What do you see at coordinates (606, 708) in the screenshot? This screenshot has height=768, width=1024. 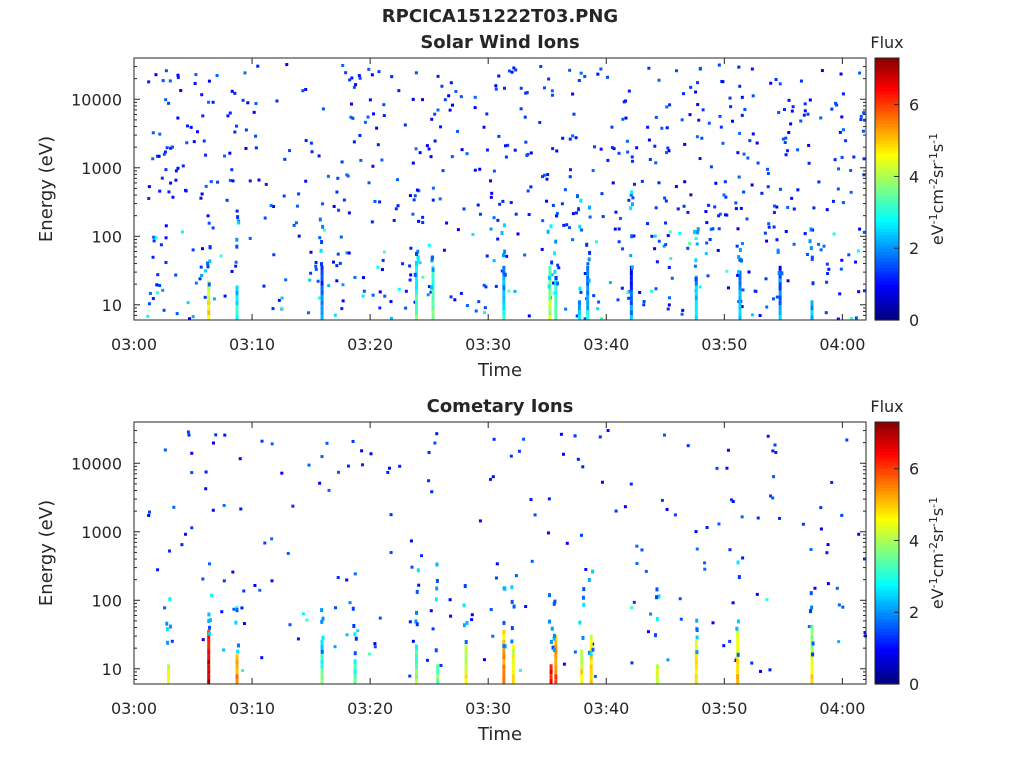 I see `x-tick-label: 03:40` at bounding box center [606, 708].